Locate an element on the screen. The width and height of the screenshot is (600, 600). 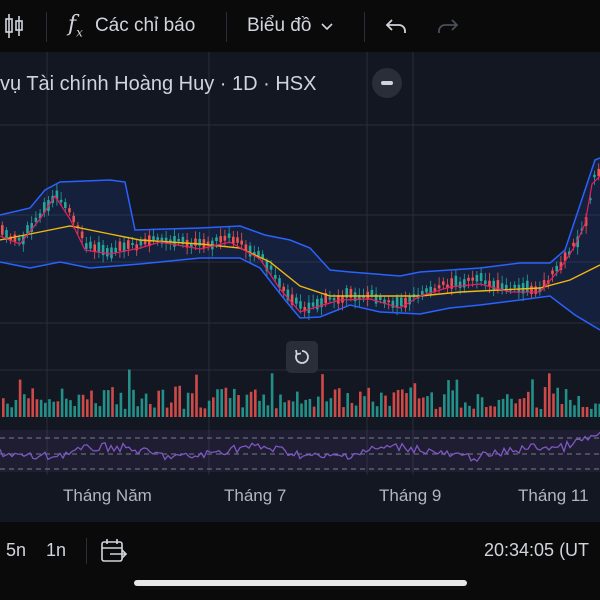
reset-icon is located at coordinates (302, 356).